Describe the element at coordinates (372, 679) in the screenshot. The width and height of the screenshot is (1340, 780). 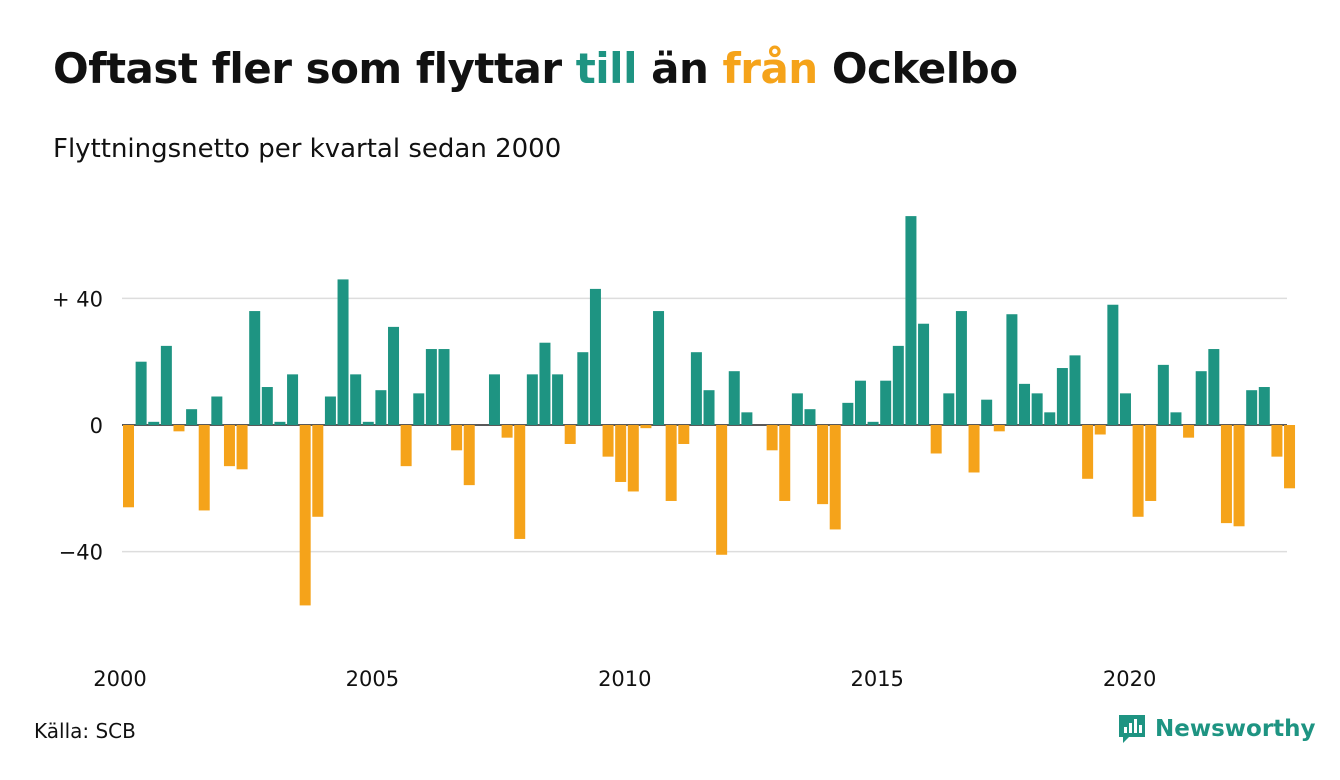
I see `x-tick-label: 2005` at that location.